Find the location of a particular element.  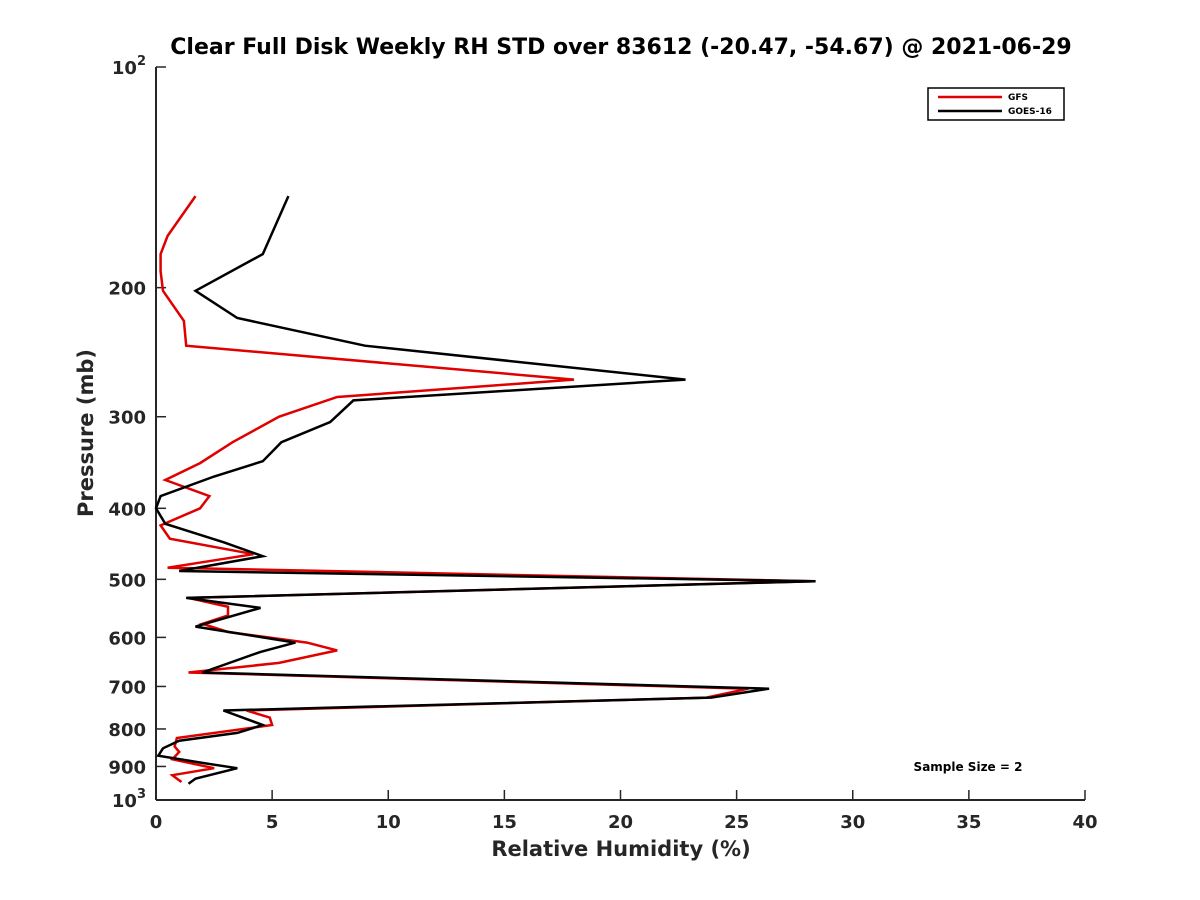

y-tick-label: 10³ is located at coordinates (129, 799).